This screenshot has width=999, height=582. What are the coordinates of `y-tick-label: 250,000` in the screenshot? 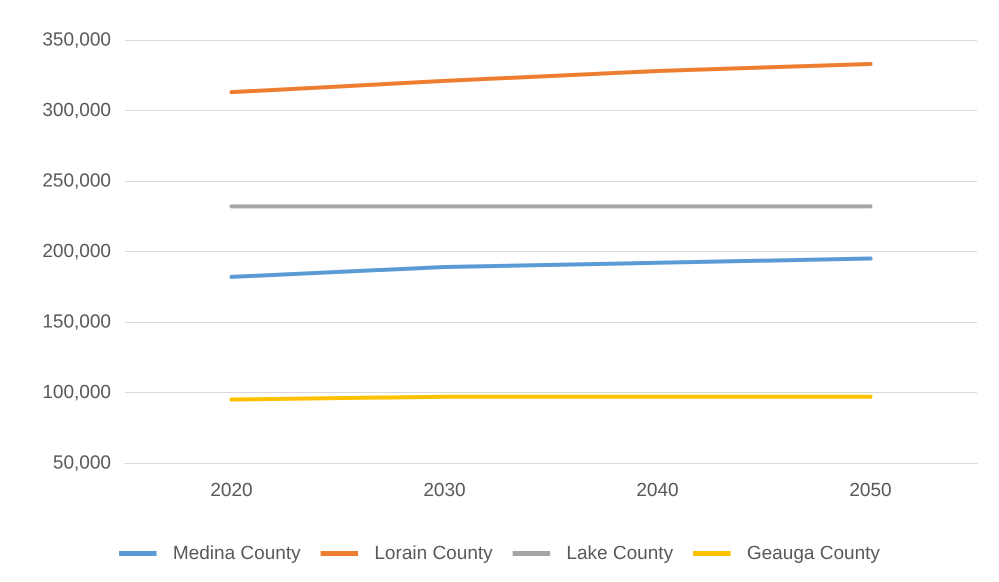 It's located at (76, 181).